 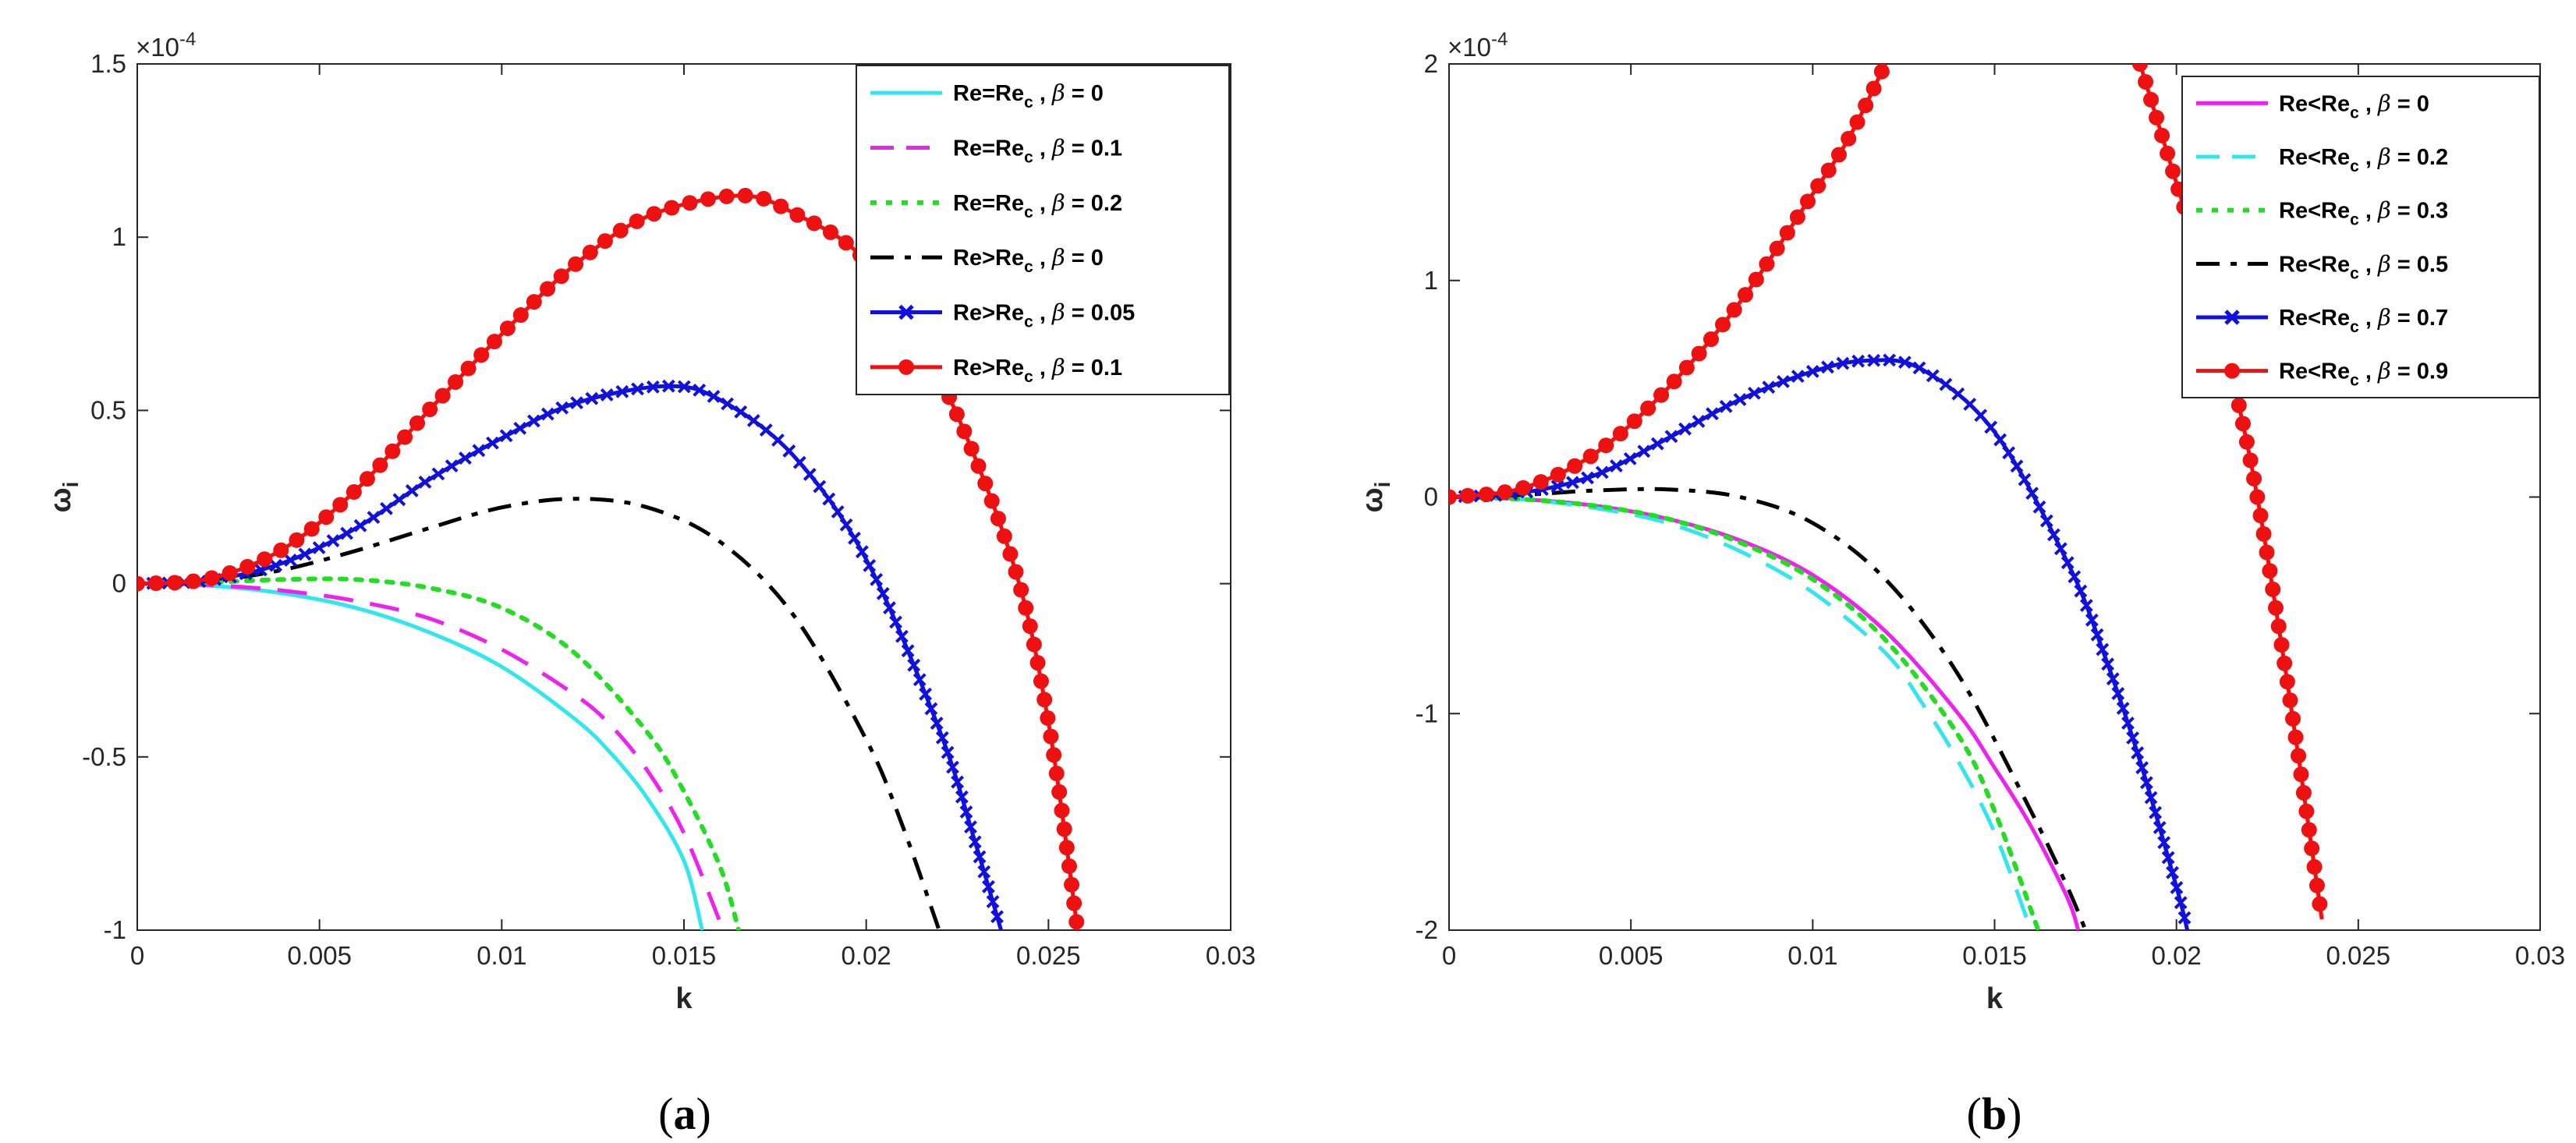 What do you see at coordinates (2363, 266) in the screenshot?
I see `legend-label: Re<Rec , β = 0.5` at bounding box center [2363, 266].